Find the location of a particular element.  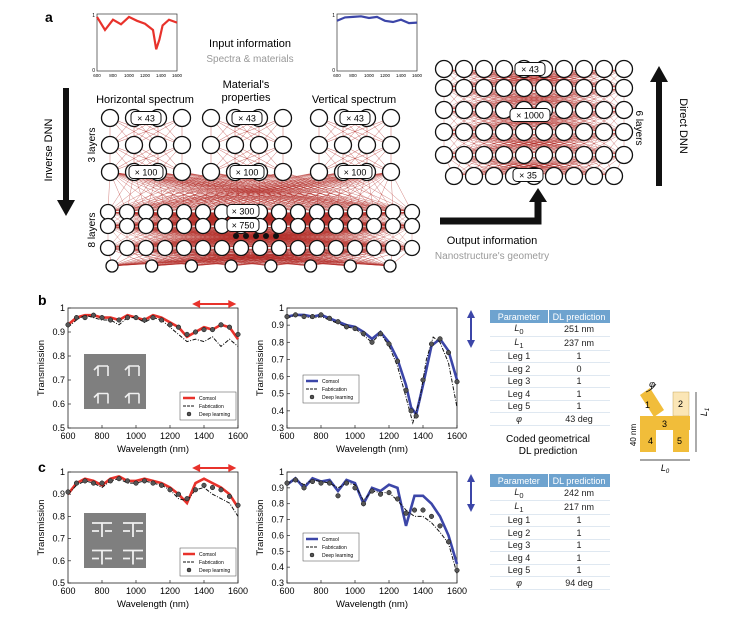

cell-parameter: L0 is located at coordinates (519, 494).